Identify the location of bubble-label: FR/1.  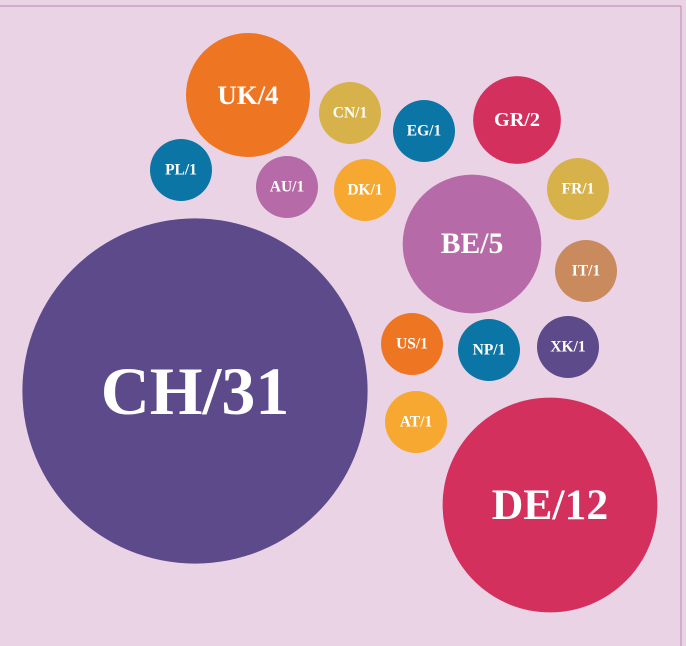
(578, 189).